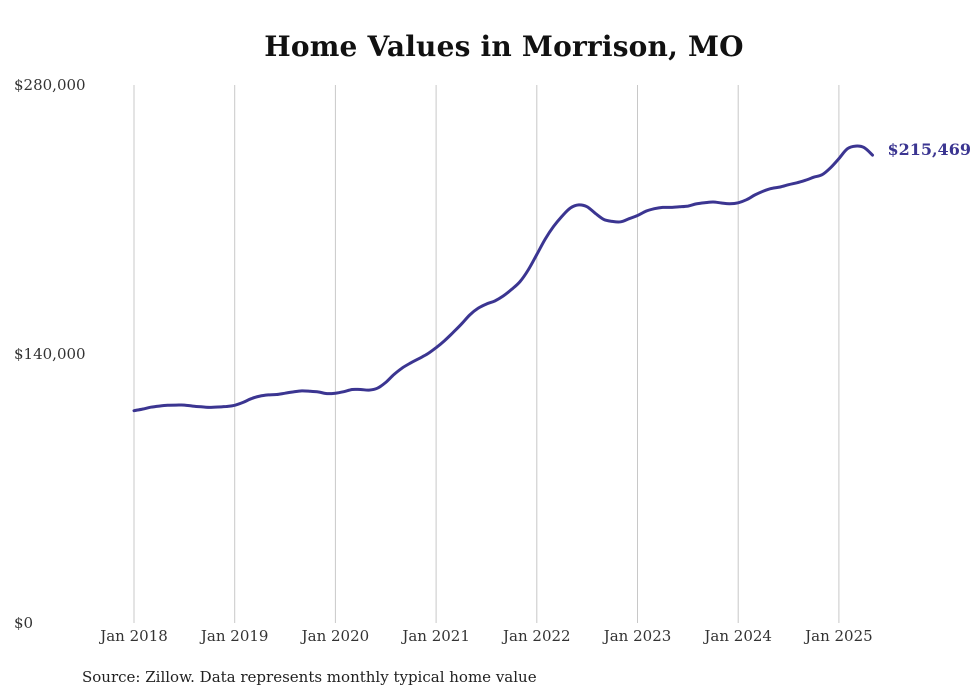  What do you see at coordinates (737, 636) in the screenshot?
I see `x-tick-label: Jan 2024` at bounding box center [737, 636].